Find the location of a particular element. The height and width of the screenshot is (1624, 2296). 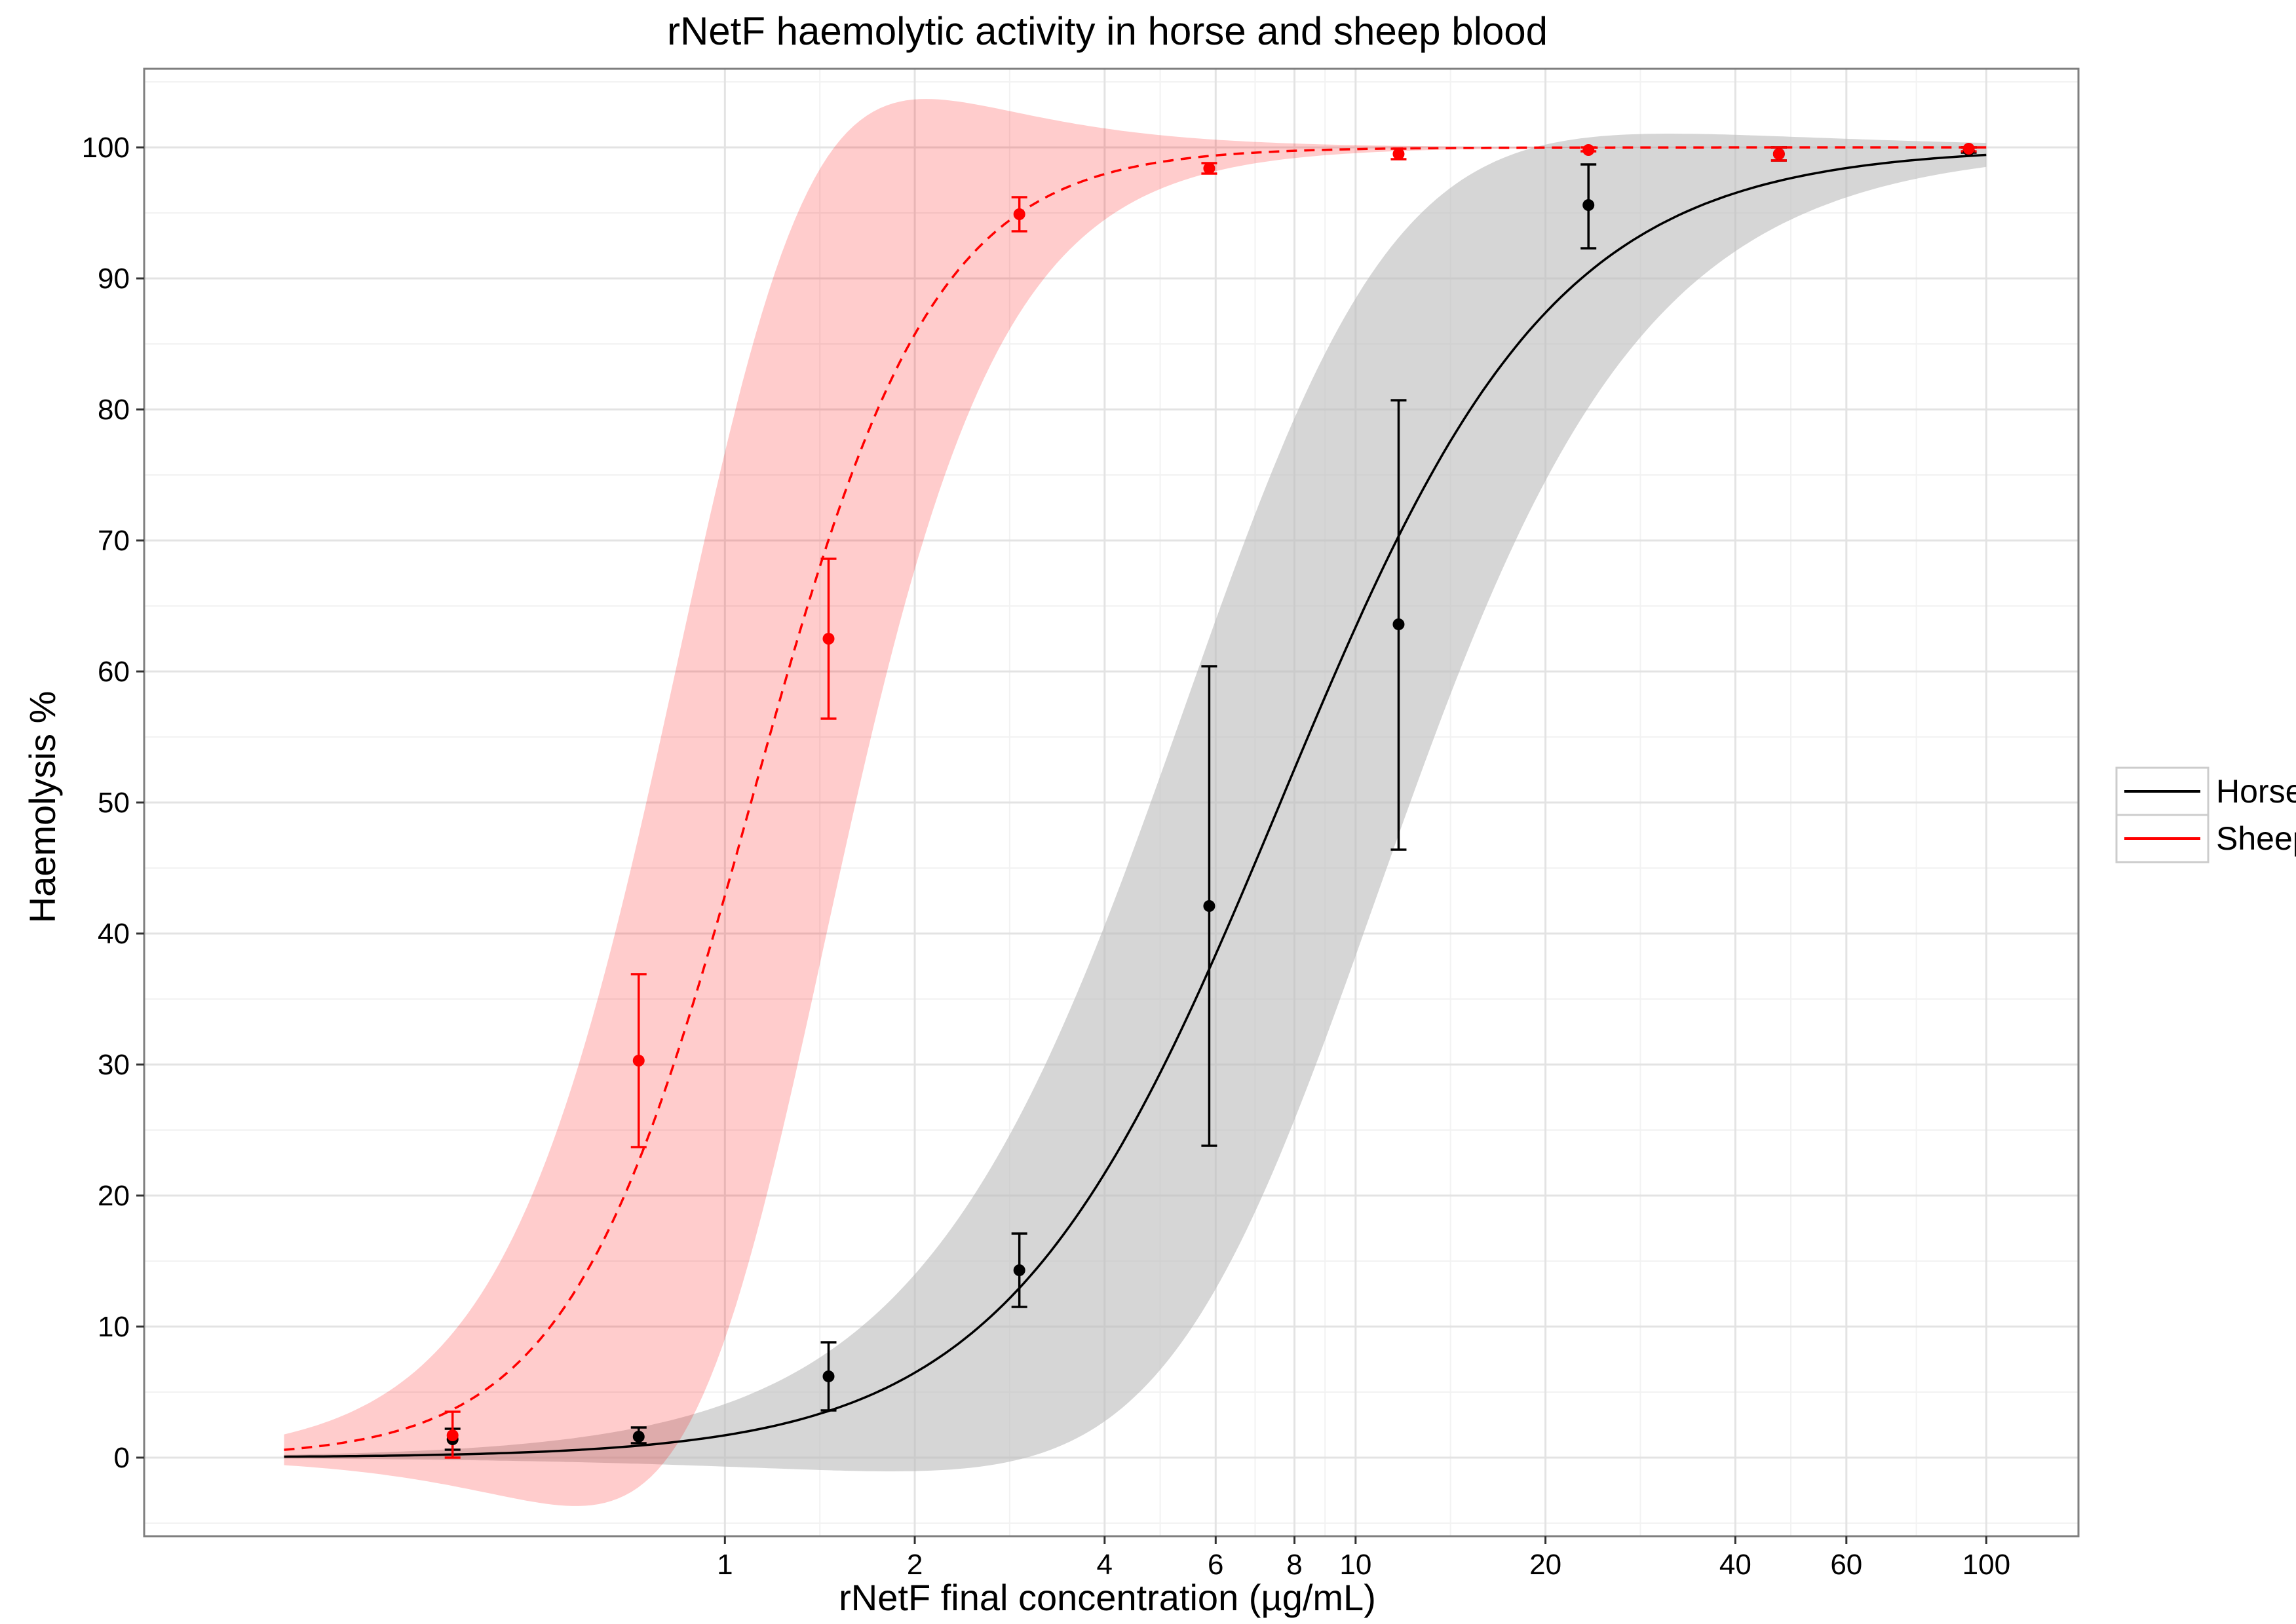

x-tick-label: 2 is located at coordinates (915, 1565).